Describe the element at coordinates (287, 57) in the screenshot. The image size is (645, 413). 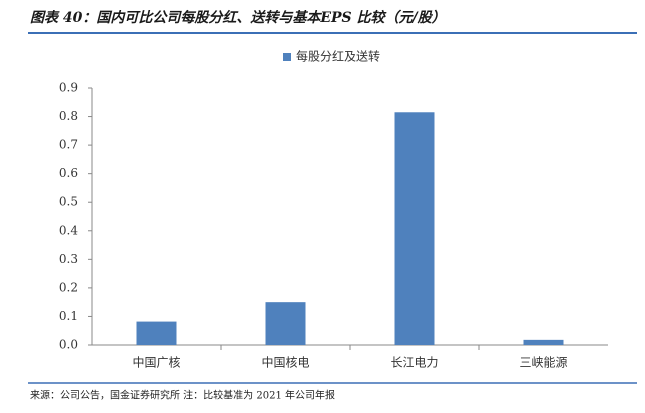
I see `legend-swatch` at that location.